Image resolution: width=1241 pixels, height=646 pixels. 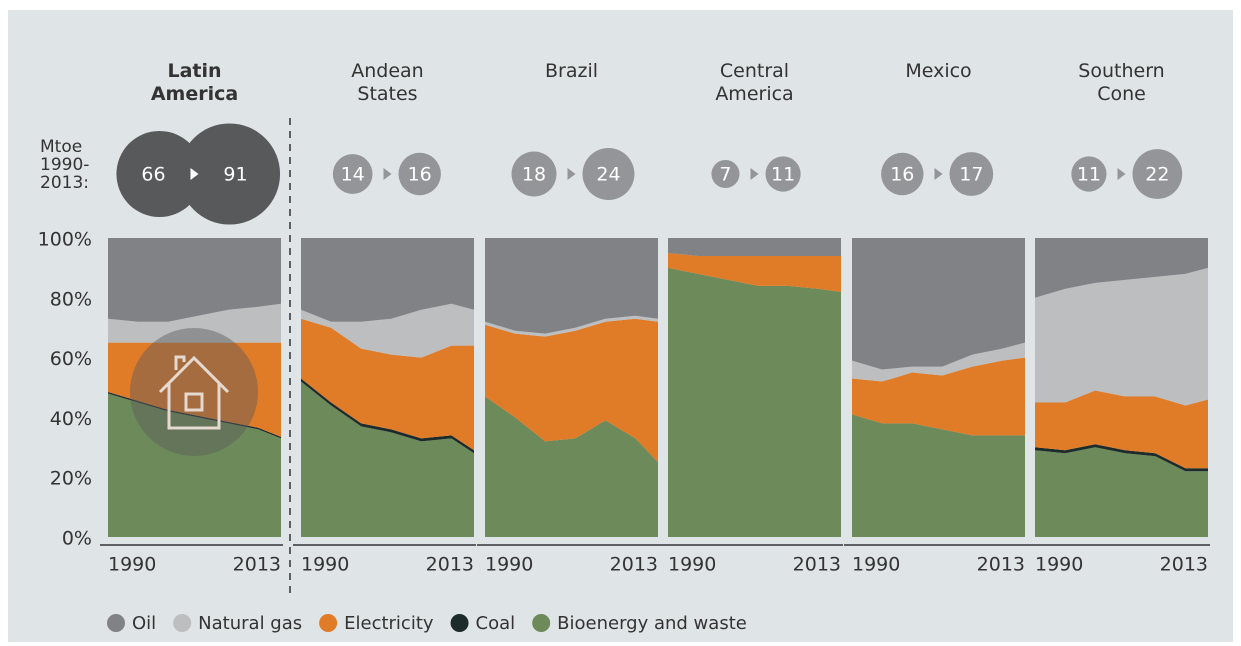 I want to click on y-tick-label: 20%, so click(x=71, y=479).